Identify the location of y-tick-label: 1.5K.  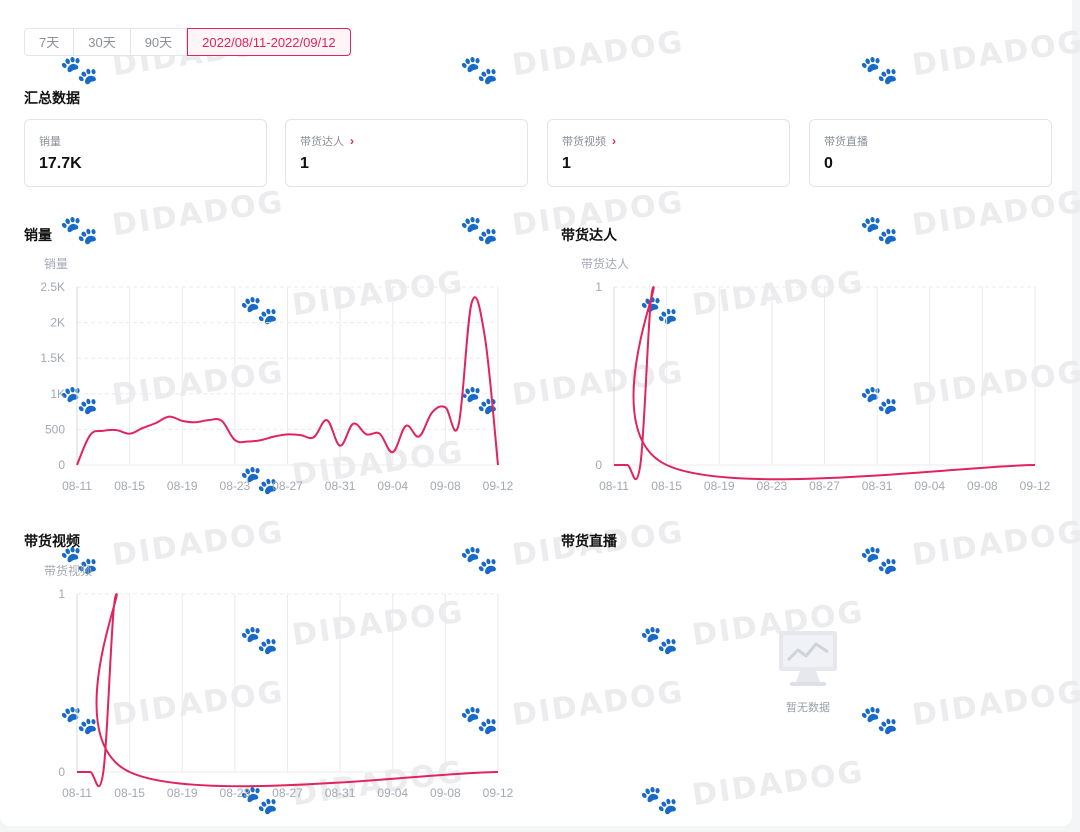
(52, 358).